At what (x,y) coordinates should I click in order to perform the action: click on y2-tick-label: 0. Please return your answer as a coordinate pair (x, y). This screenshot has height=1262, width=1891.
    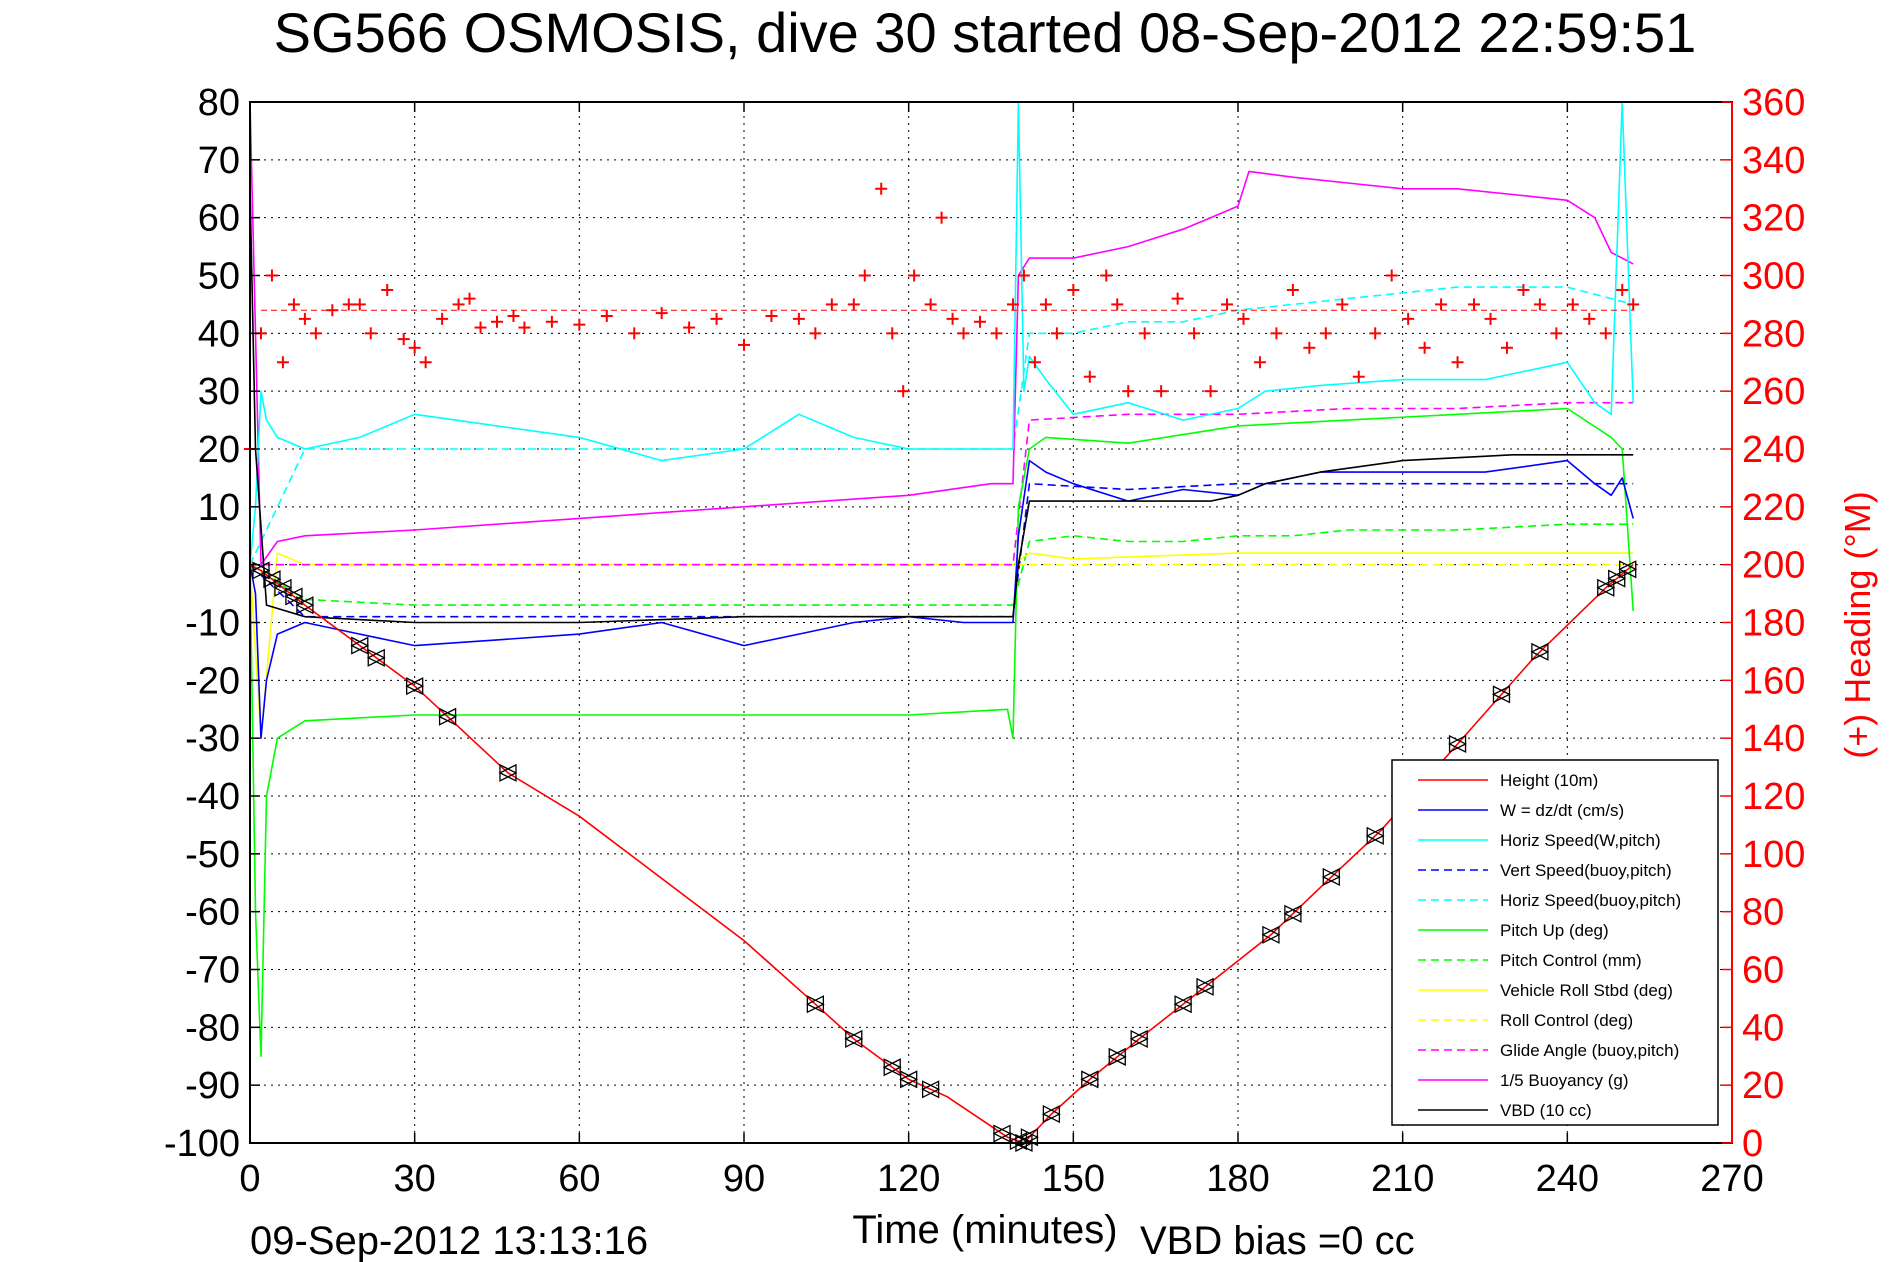
    Looking at the image, I should click on (1752, 1144).